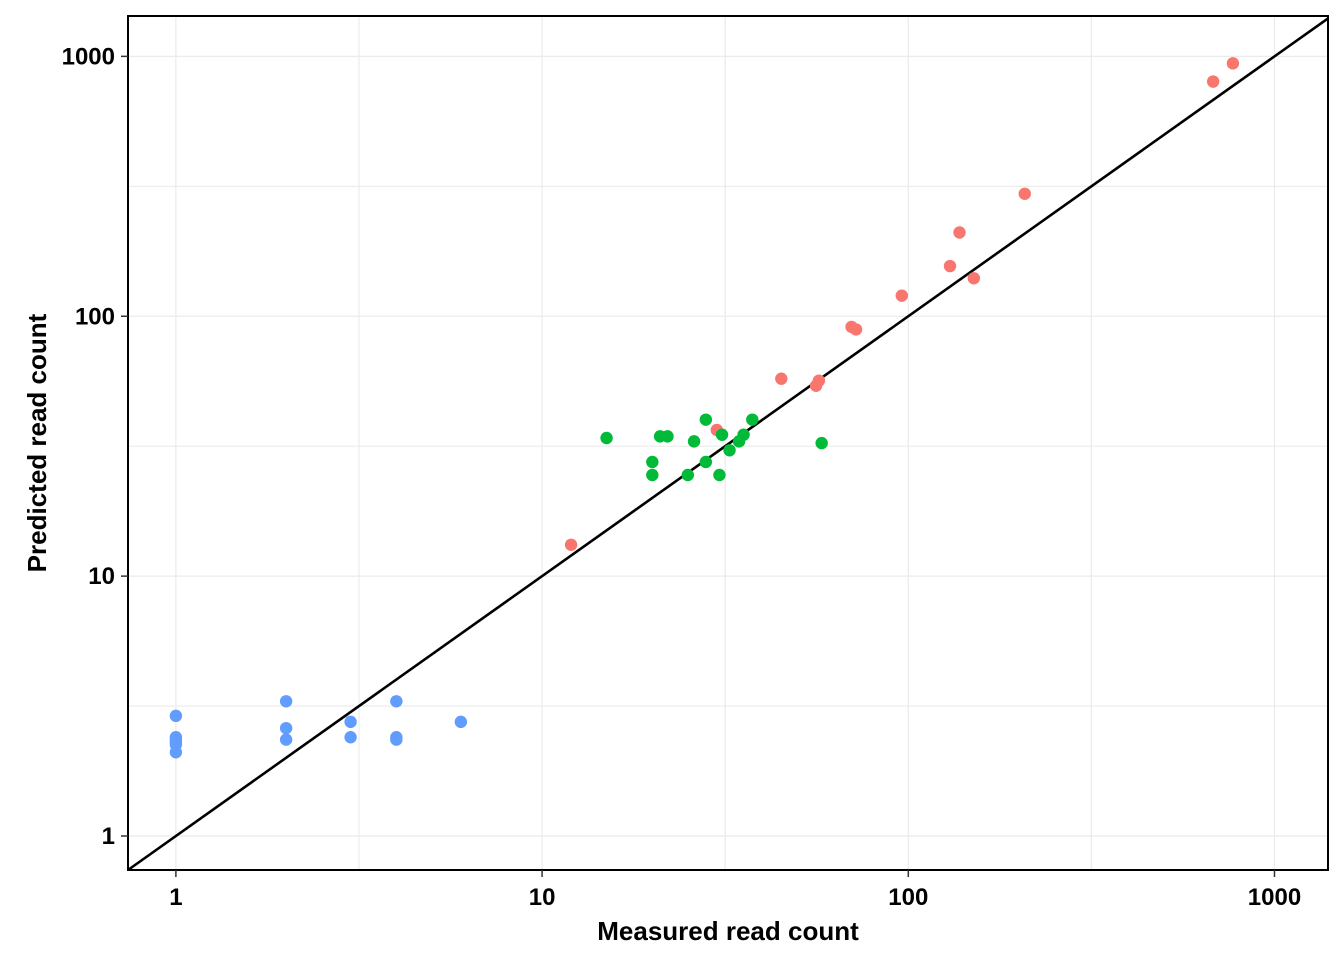  Describe the element at coordinates (108, 836) in the screenshot. I see `y-tick-label: 1` at that location.